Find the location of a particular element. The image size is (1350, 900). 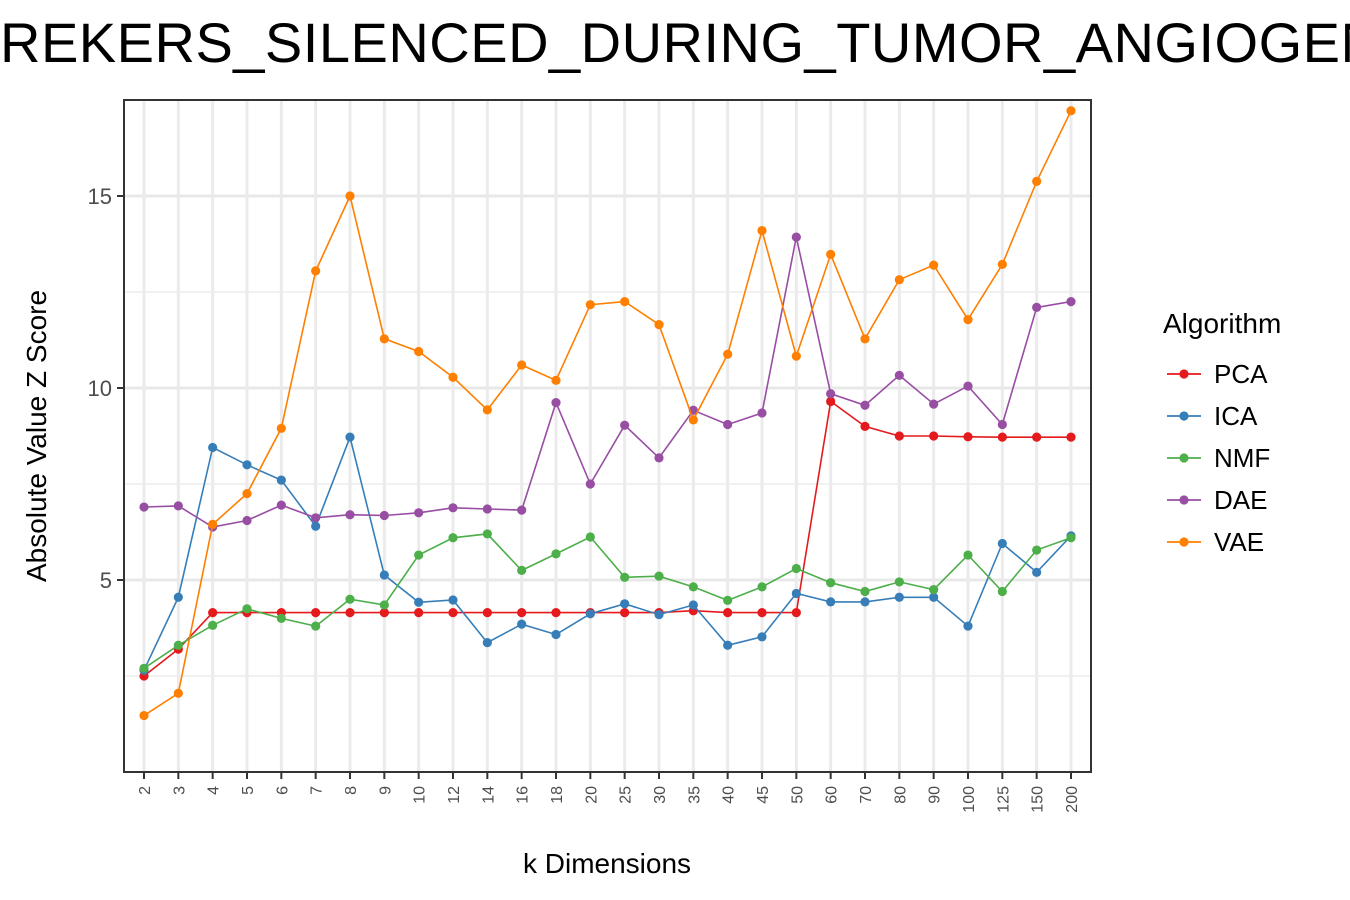

x-tick-label: 90 is located at coordinates (935, 795).